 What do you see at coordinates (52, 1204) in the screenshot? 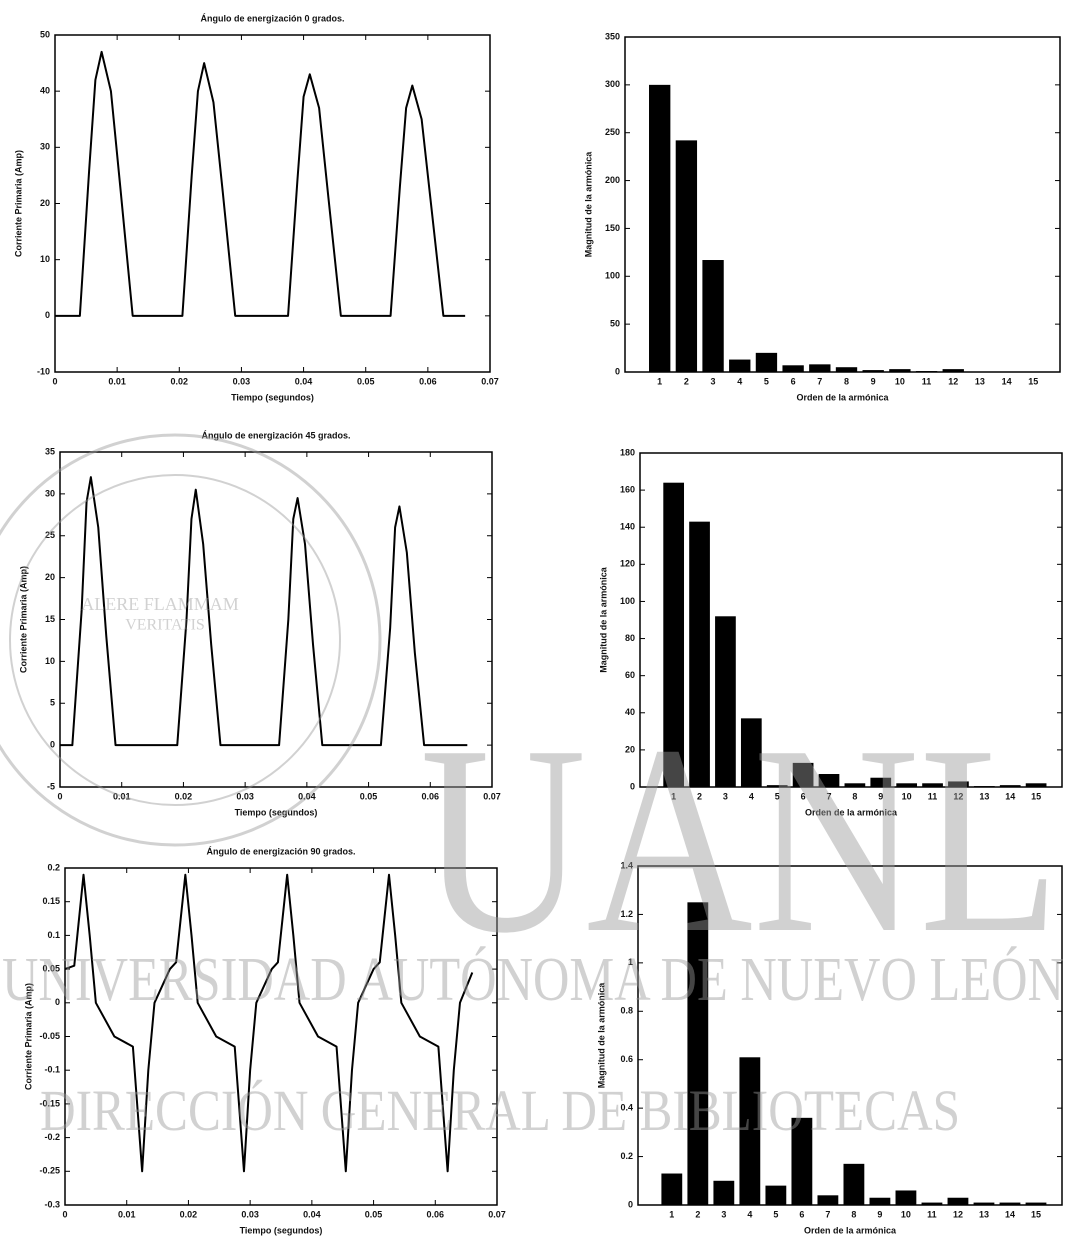
I see `y-tick-label: -0.3` at bounding box center [52, 1204].